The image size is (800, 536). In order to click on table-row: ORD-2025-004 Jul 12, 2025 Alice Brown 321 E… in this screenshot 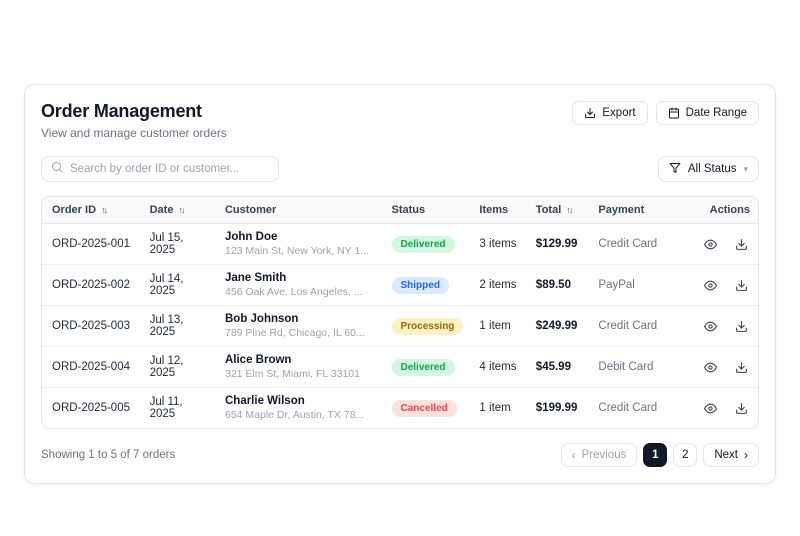, I will do `click(400, 367)`.